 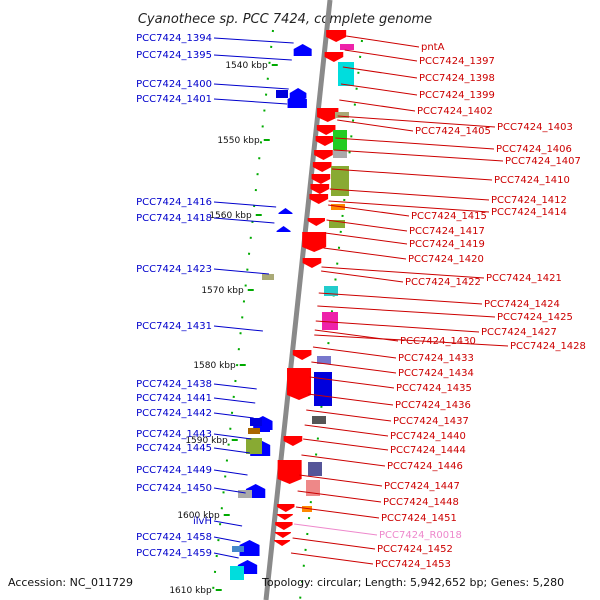 What do you see at coordinates (433, 47) in the screenshot?
I see `right-gene-label: pntA` at bounding box center [433, 47].